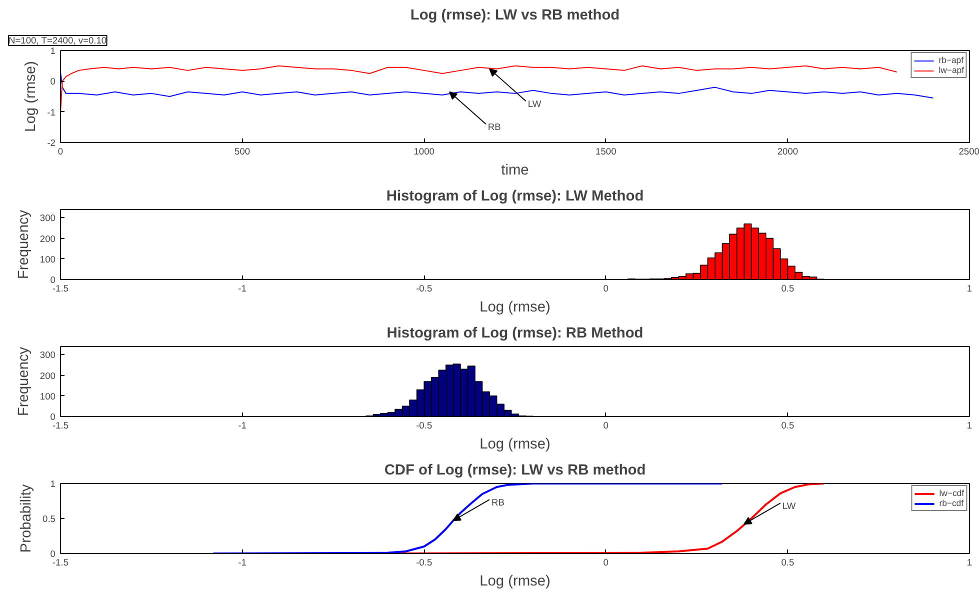 The image size is (979, 592). Describe the element at coordinates (951, 70) in the screenshot. I see `legend-label: lw−apf` at that location.